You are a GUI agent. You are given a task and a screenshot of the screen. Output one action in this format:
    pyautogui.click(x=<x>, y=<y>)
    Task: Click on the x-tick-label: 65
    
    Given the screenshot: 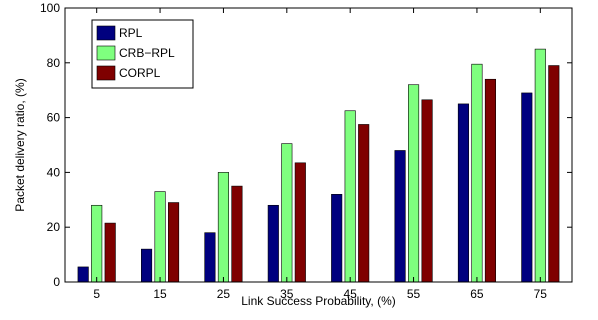 What is the action you would take?
    pyautogui.click(x=477, y=294)
    